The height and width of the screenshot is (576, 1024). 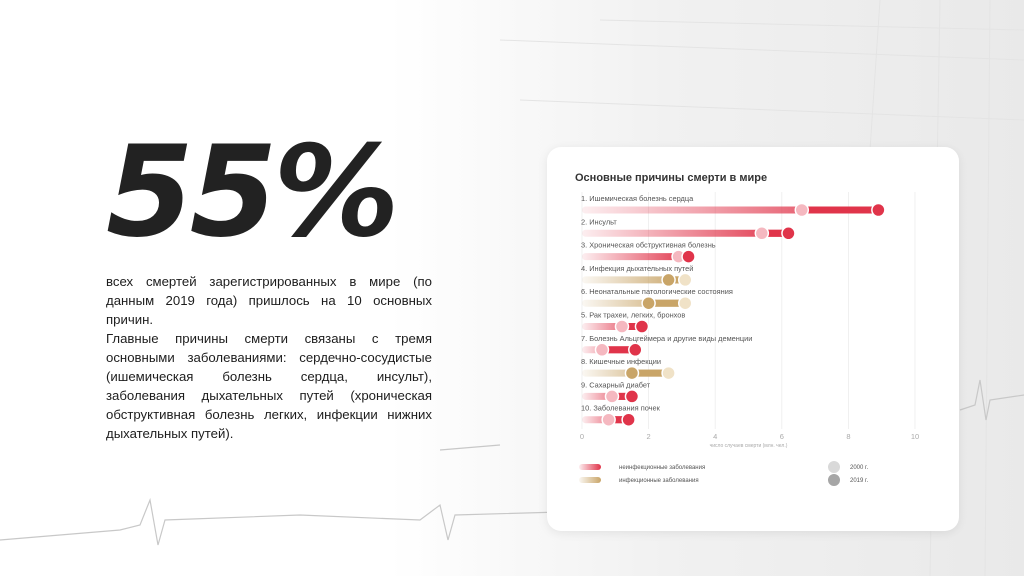 What do you see at coordinates (657, 291) in the screenshot?
I see `category-label: 6. Неонатальные патологические состояния` at bounding box center [657, 291].